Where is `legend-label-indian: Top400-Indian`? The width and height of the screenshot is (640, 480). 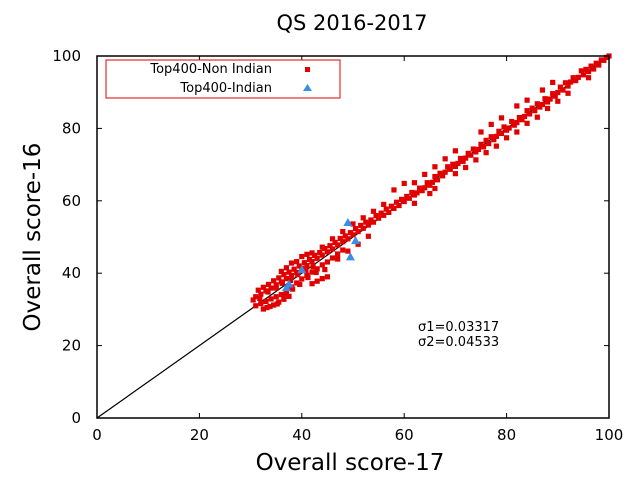 legend-label-indian: Top400-Indian is located at coordinates (225, 88).